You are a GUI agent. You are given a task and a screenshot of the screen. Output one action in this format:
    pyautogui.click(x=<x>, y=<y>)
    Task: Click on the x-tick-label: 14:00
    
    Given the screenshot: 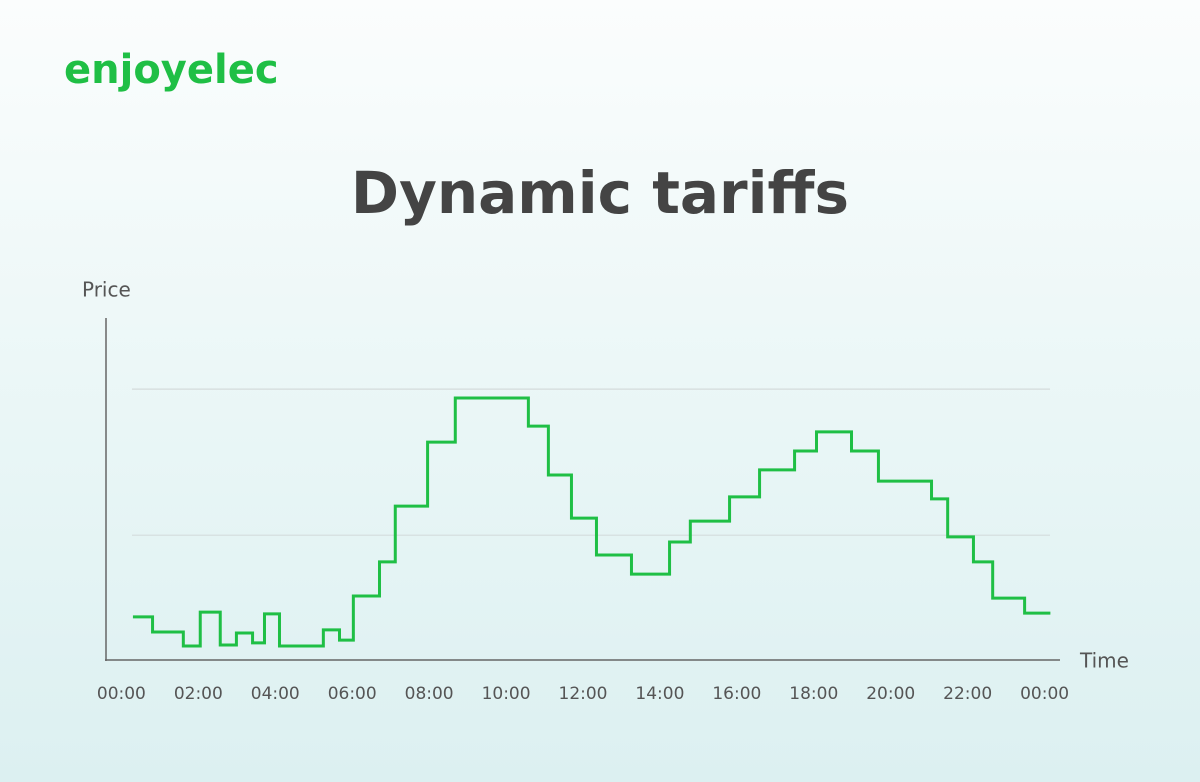 What is the action you would take?
    pyautogui.click(x=659, y=694)
    